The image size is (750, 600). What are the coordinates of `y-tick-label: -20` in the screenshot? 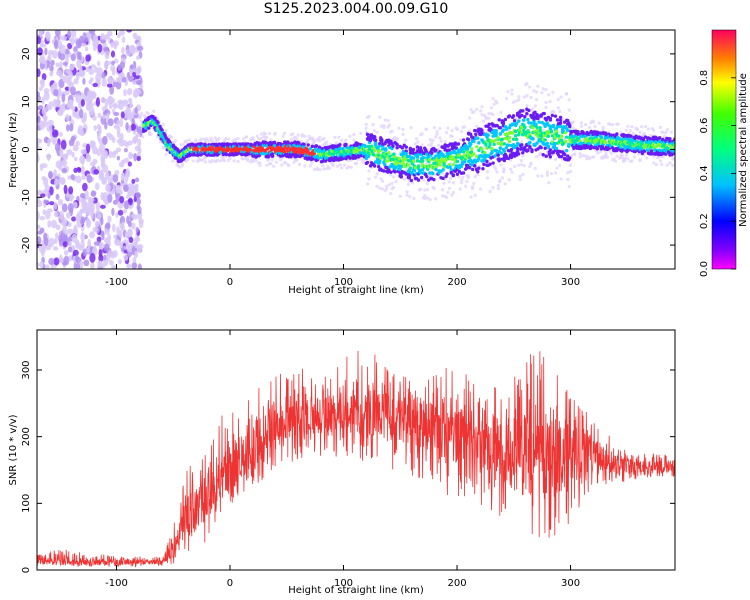 It's located at (26, 245).